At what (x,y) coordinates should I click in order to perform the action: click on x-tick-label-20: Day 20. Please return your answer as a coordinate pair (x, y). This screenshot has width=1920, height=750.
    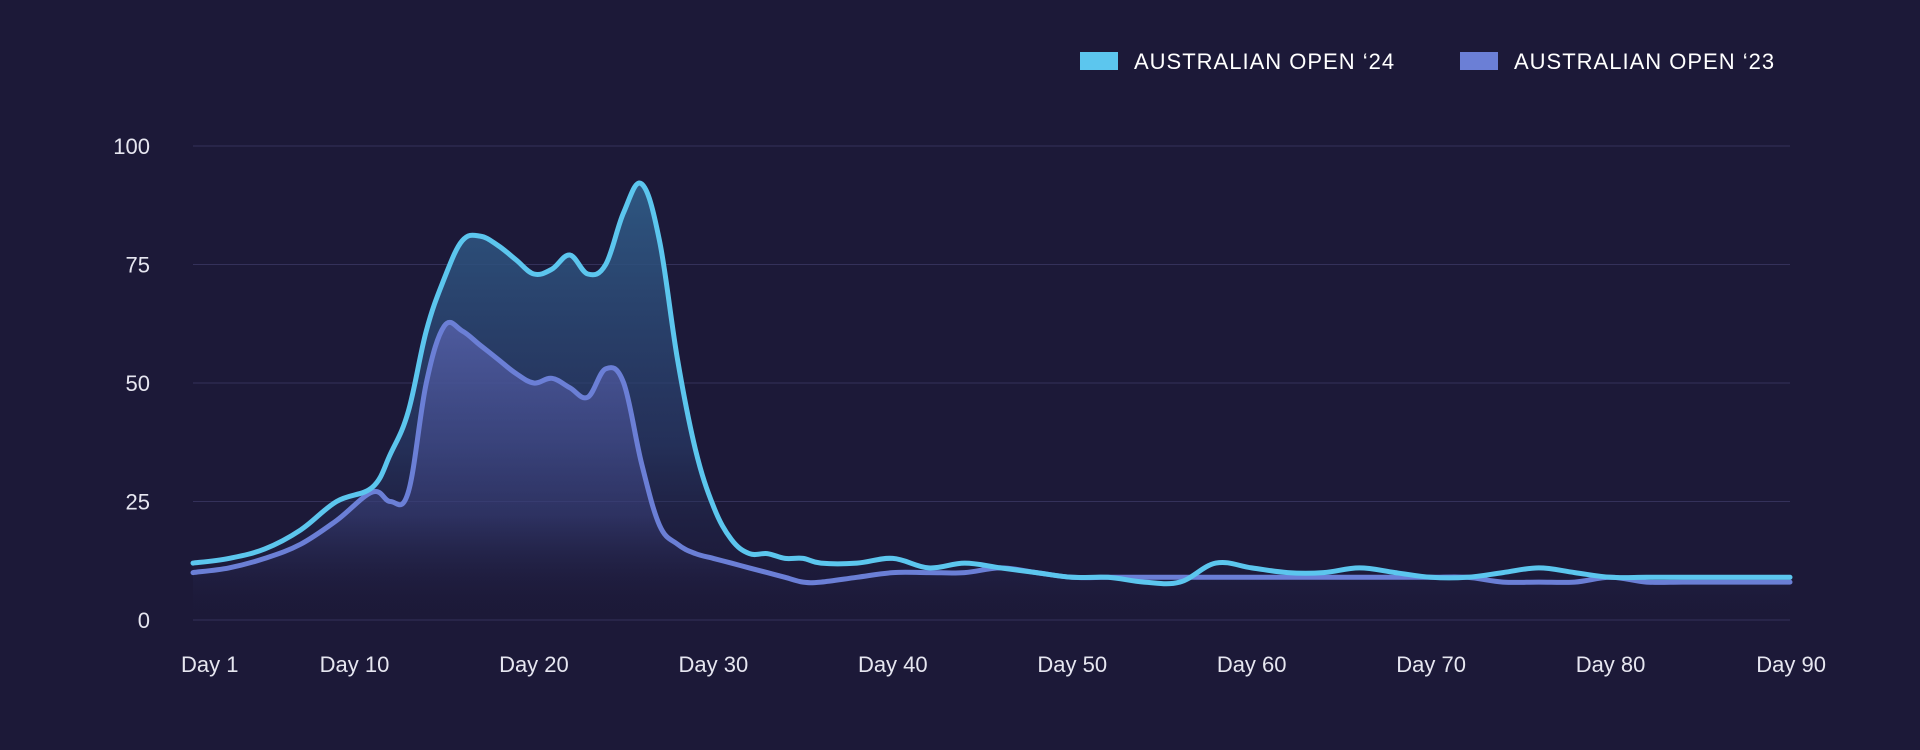
    Looking at the image, I should click on (534, 664).